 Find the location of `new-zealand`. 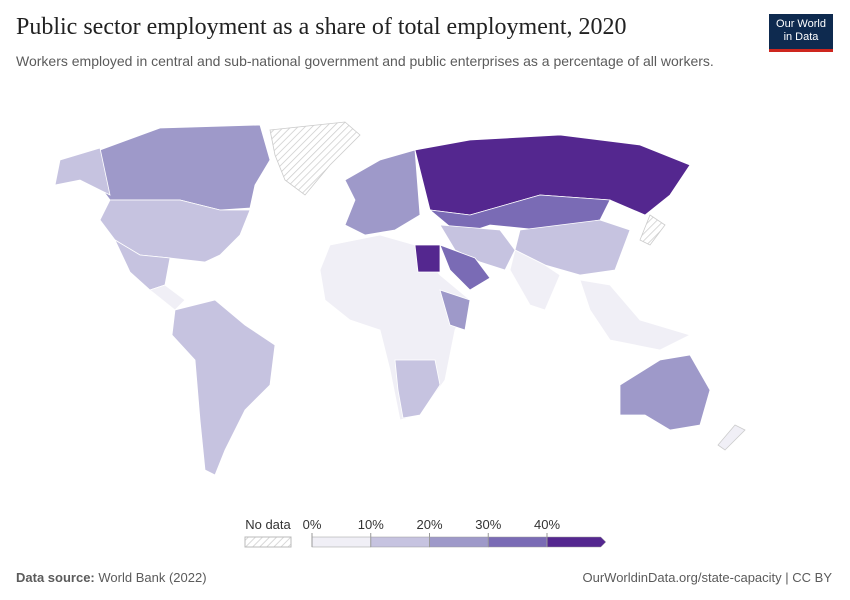

new-zealand is located at coordinates (731, 437).